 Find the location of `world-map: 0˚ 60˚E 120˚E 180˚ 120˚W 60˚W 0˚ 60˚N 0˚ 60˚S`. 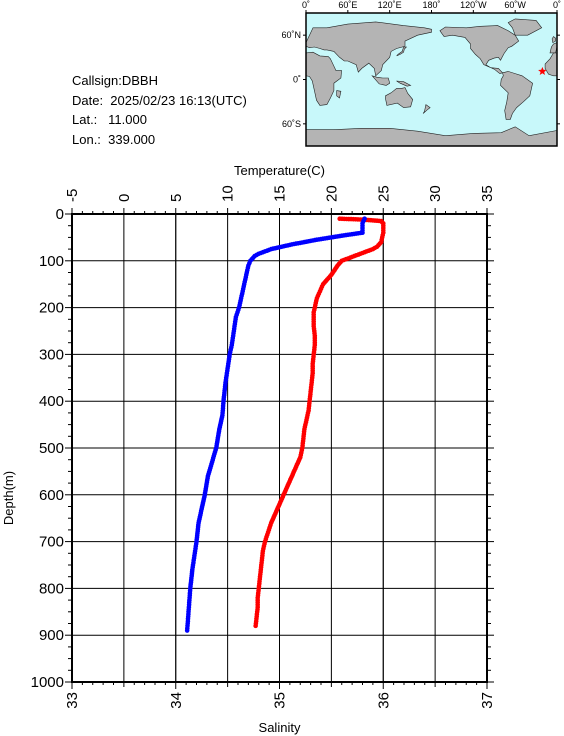

world-map: 0˚ 60˚E 120˚E 180˚ 120˚W 60˚W 0˚ 60˚N 0˚ 60˚S is located at coordinates (421, 73).